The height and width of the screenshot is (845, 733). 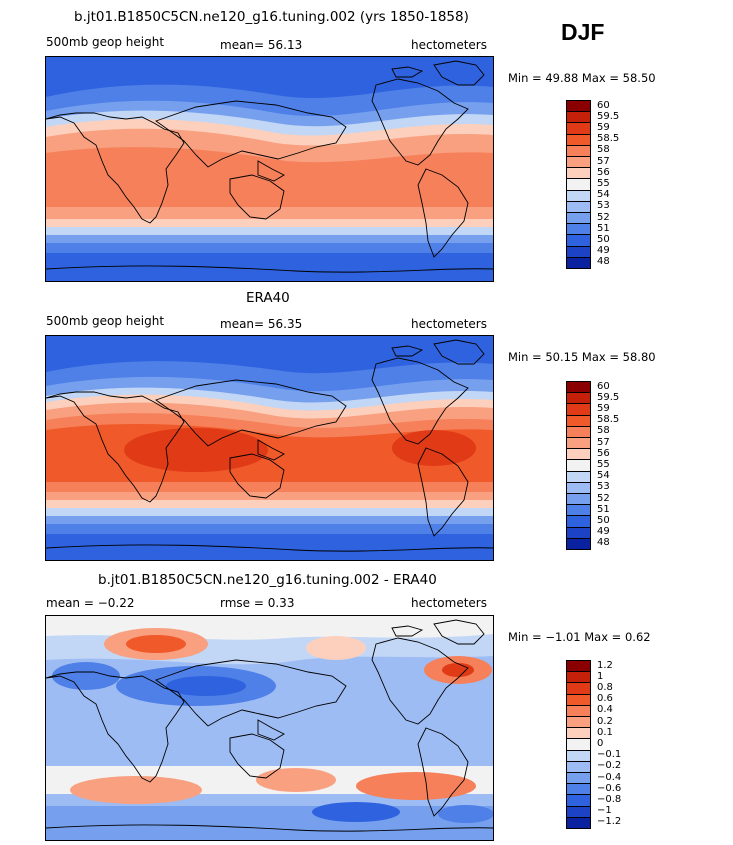 I want to click on colorbar-tick-label: −1.2, so click(x=609, y=822).